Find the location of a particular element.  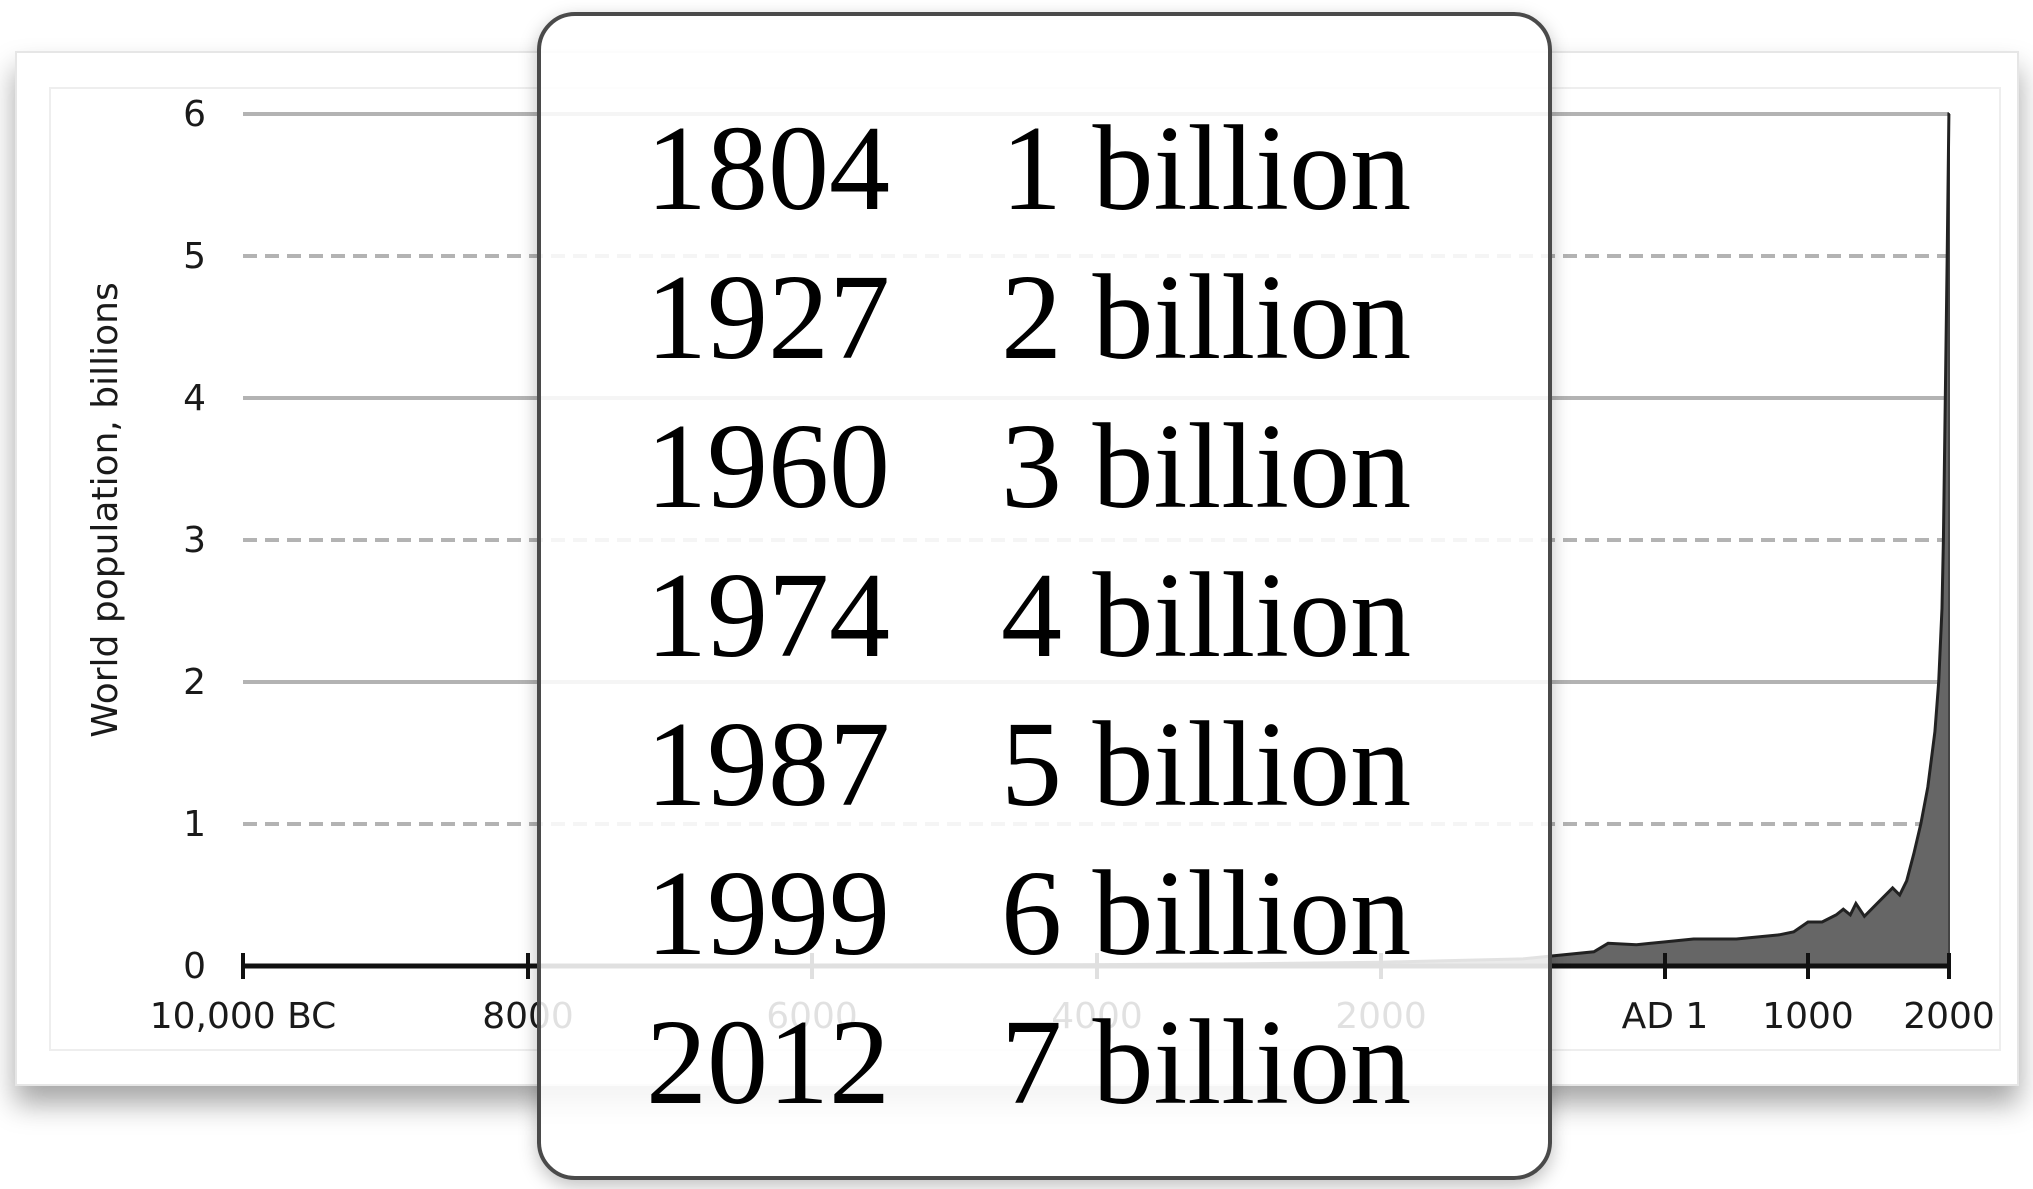

milestone-row: 1960 3 billion is located at coordinates (1044, 467).